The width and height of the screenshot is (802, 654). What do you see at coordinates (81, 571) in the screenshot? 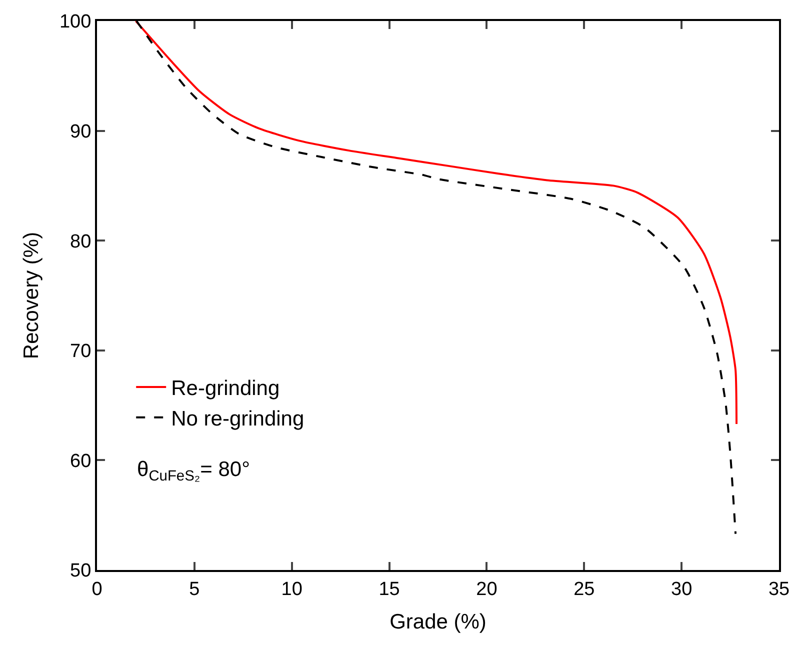
I see `y-tick-label: 50` at bounding box center [81, 571].